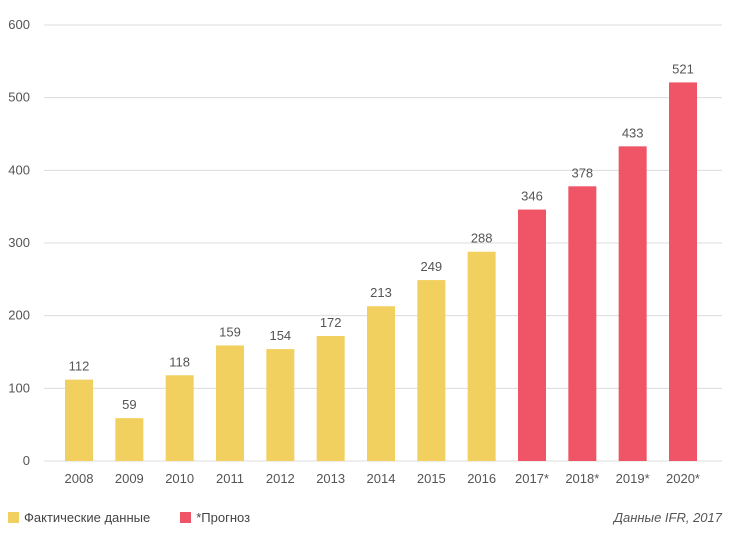 The image size is (732, 535). Describe the element at coordinates (481, 356) in the screenshot. I see `bar-2016` at that location.